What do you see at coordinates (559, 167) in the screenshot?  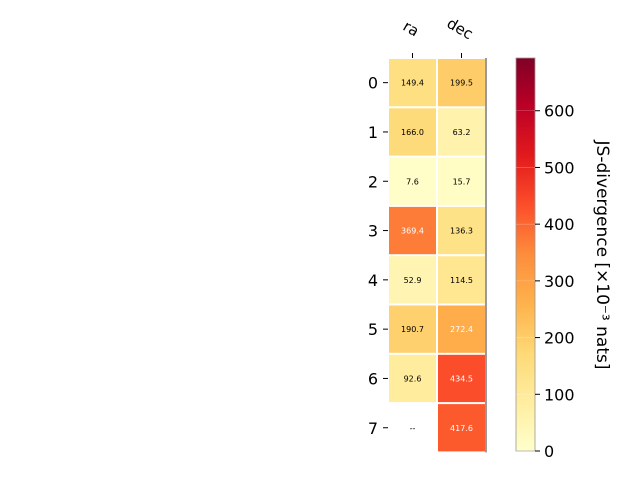 I see `colorbar-tick-label: 500` at bounding box center [559, 167].